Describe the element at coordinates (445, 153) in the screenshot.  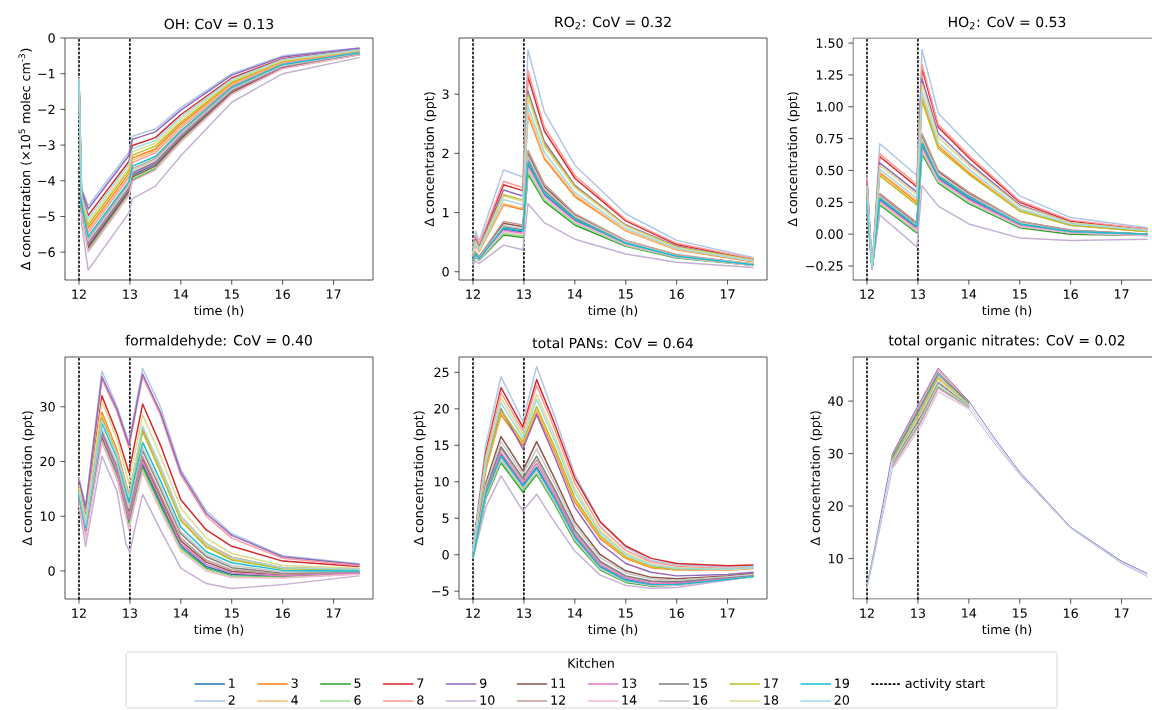
I see `y-tick-label: 2` at that location.